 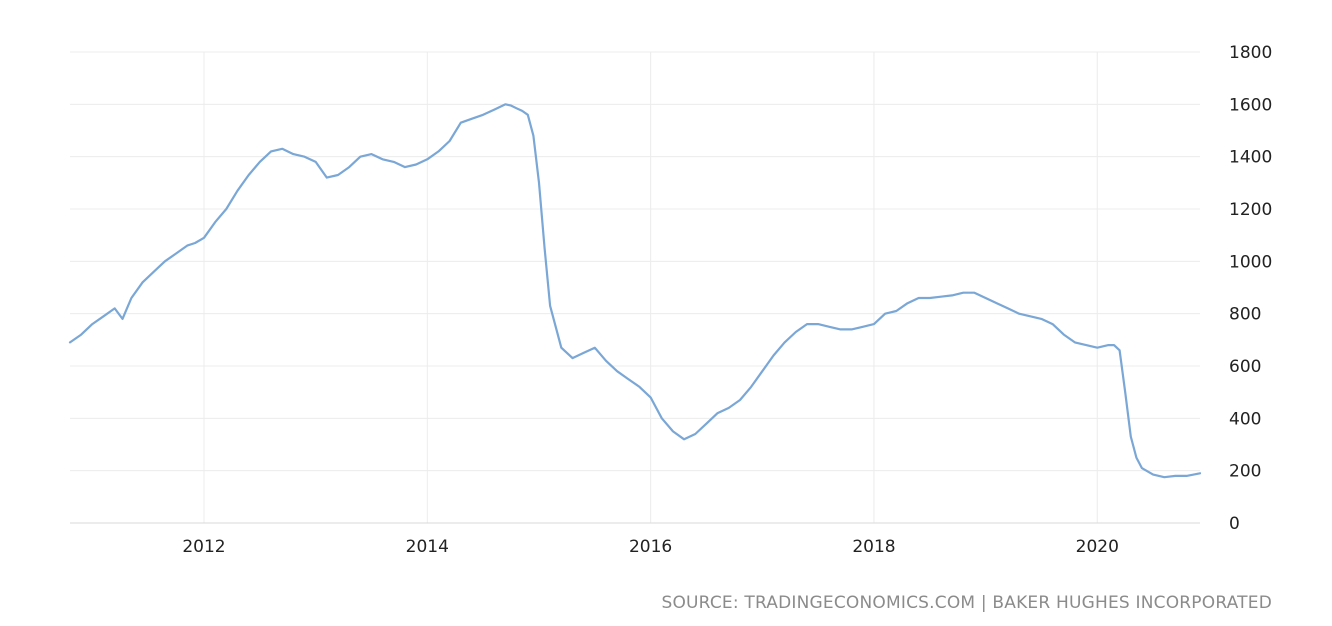 I want to click on x-tick-label: 2012, so click(x=203, y=547).